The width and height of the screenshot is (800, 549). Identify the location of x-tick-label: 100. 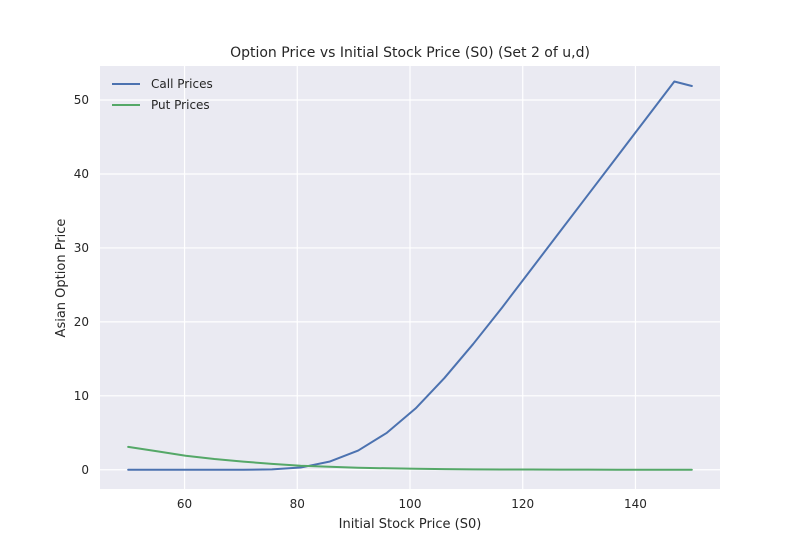
(410, 504).